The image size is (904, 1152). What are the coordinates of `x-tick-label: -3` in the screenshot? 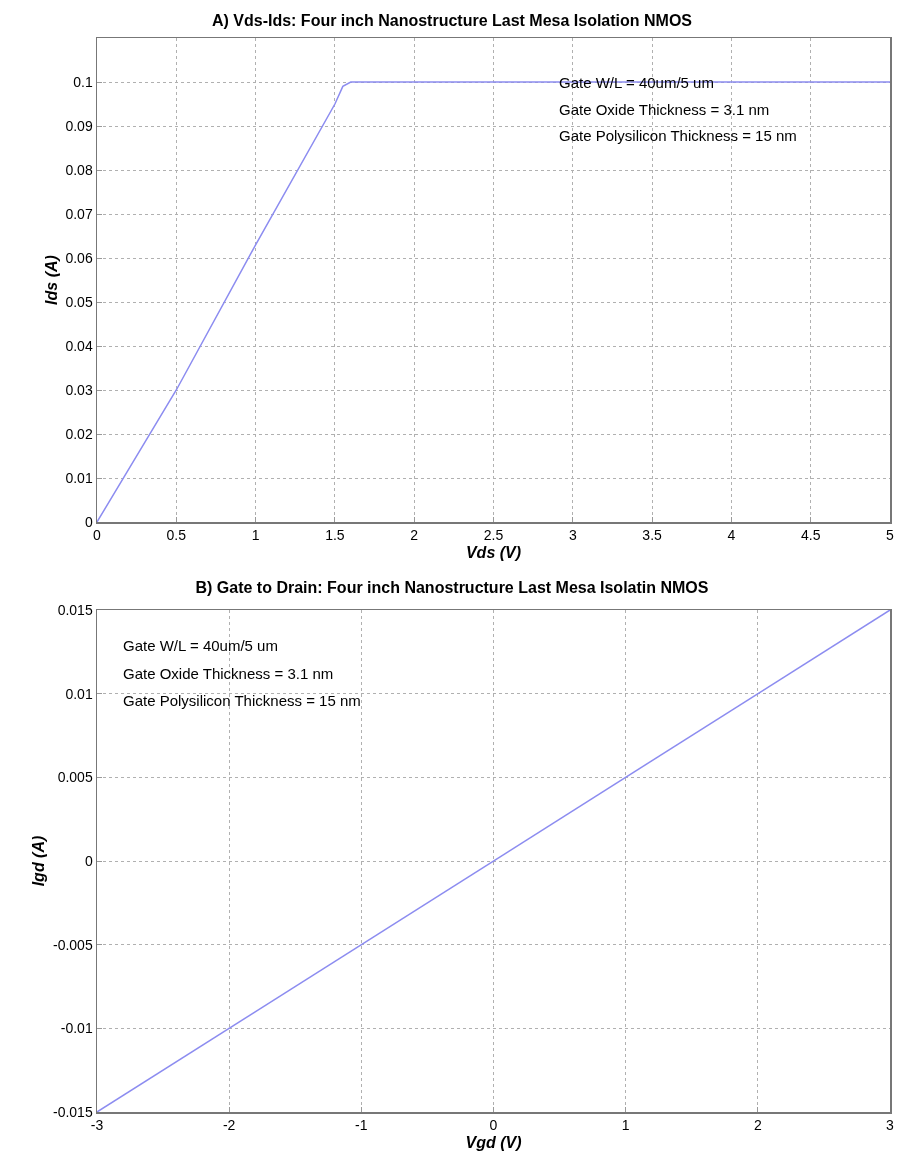 It's located at (97, 1125).